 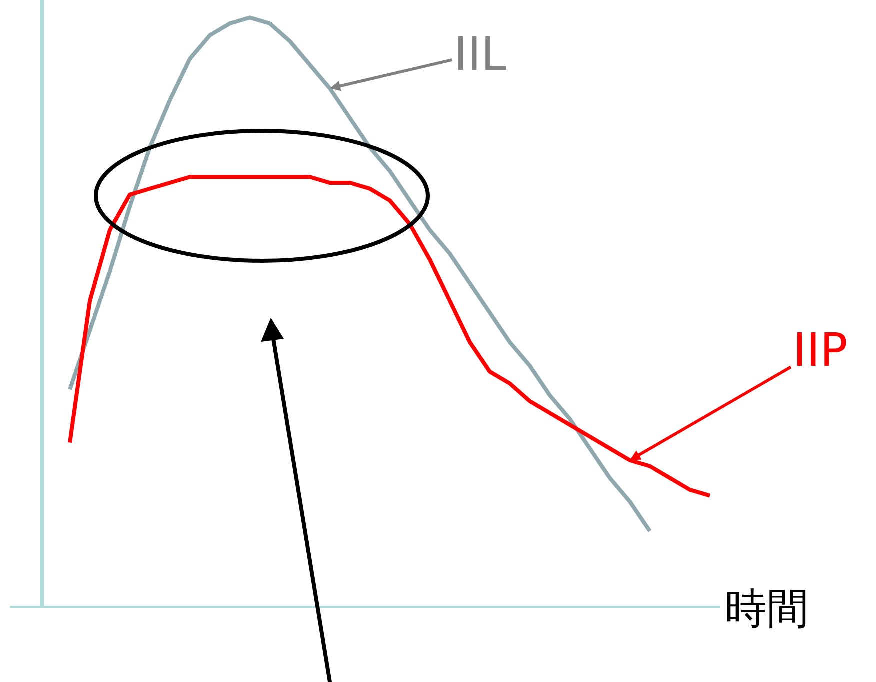 What do you see at coordinates (767, 608) in the screenshot?
I see `x-axis-title: 時間` at bounding box center [767, 608].